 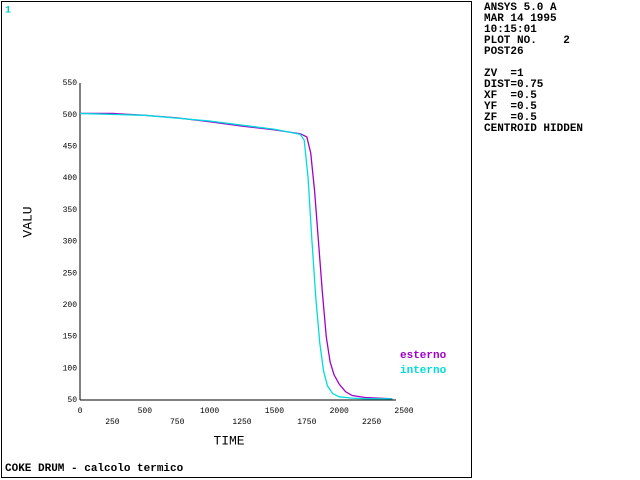 What do you see at coordinates (94, 469) in the screenshot?
I see `chart-title: COKE DRUM - calcolo termico` at bounding box center [94, 469].